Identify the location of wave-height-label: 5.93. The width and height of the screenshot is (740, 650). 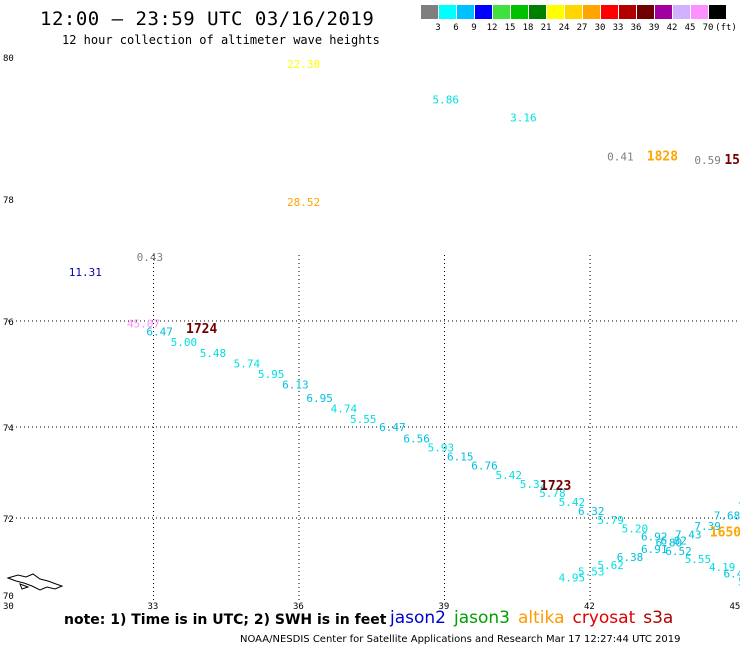
(441, 447).